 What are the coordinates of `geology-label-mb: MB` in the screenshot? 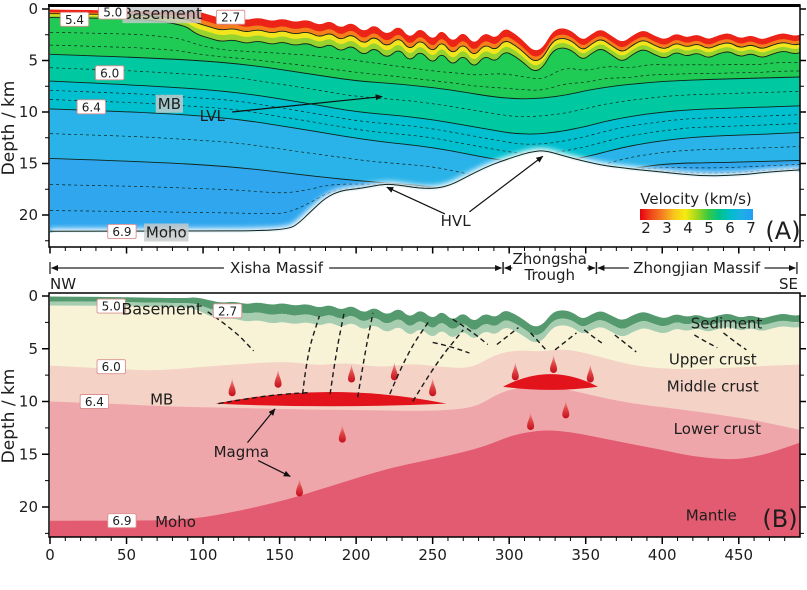 It's located at (169, 103).